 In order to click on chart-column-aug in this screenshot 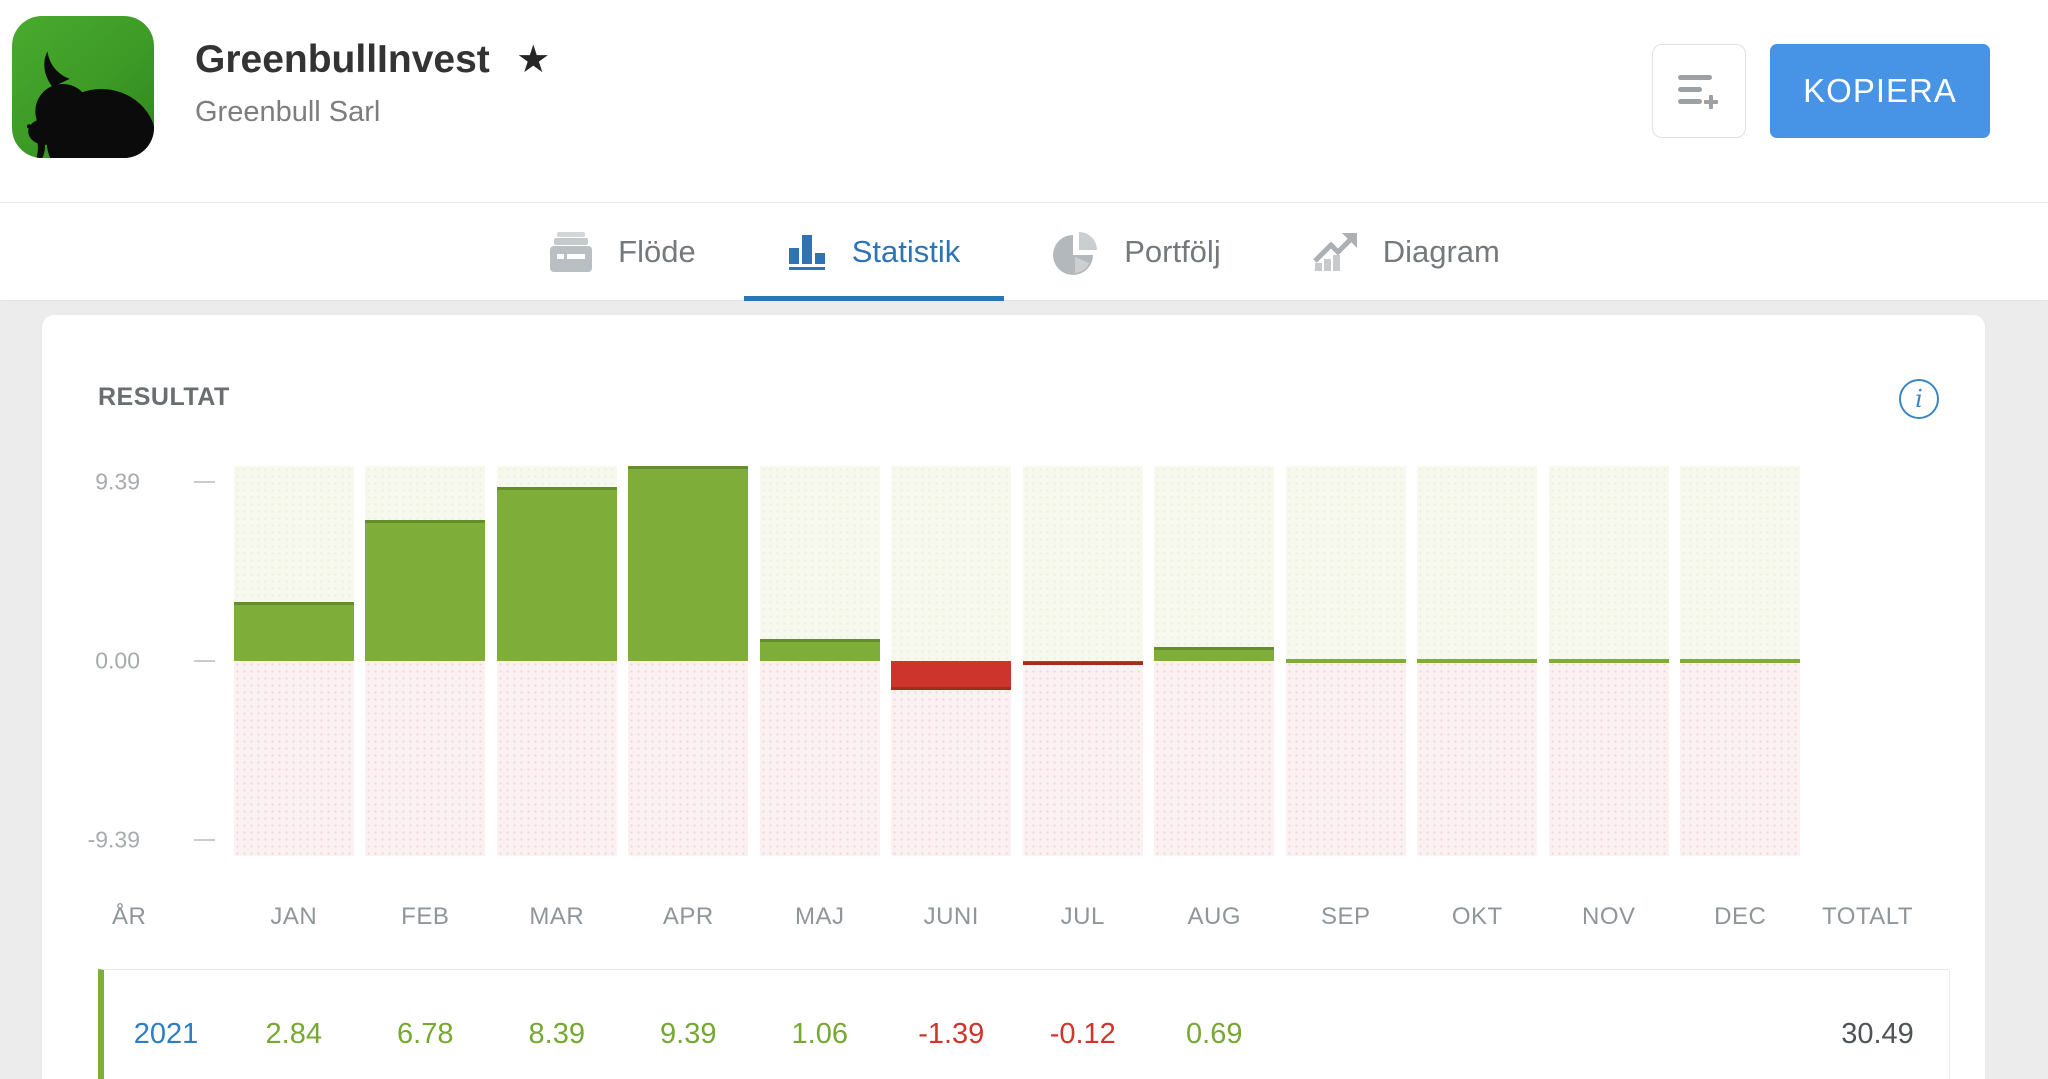, I will do `click(1214, 661)`.